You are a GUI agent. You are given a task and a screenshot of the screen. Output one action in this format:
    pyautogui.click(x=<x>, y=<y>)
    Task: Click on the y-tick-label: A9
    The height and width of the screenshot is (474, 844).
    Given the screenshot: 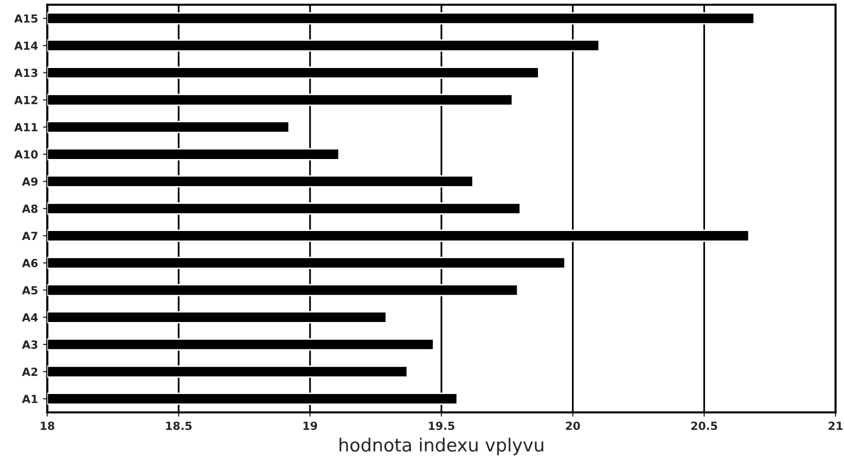 What is the action you would take?
    pyautogui.click(x=30, y=181)
    